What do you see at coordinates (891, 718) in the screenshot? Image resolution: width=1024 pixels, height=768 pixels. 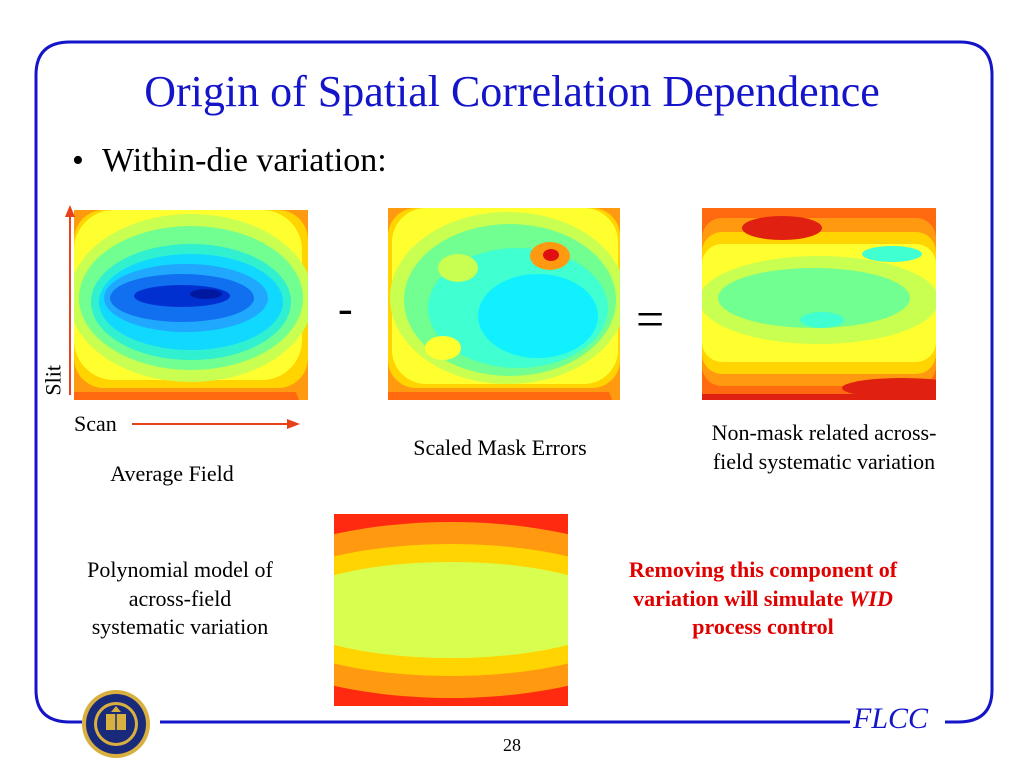 I see `flcc-logo: FLCC` at bounding box center [891, 718].